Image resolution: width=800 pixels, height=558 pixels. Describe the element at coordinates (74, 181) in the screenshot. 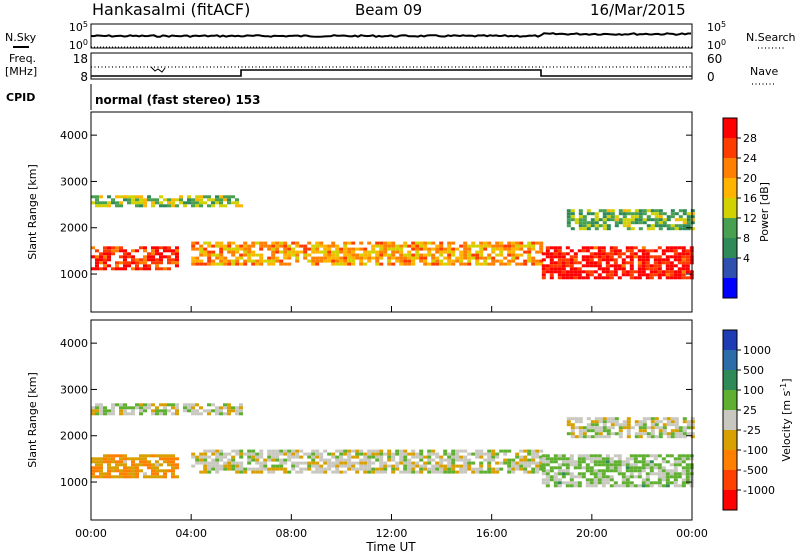

I see `y-tick-label: 3000` at that location.